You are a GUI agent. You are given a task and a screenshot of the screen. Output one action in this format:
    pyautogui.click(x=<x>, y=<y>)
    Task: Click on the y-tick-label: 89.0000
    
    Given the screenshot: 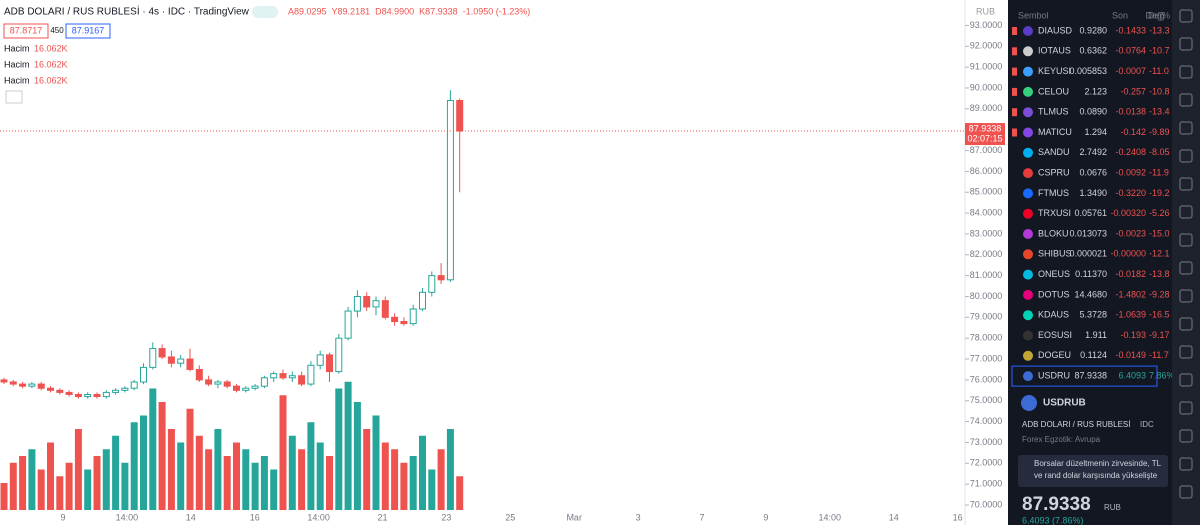 What is the action you would take?
    pyautogui.click(x=986, y=108)
    